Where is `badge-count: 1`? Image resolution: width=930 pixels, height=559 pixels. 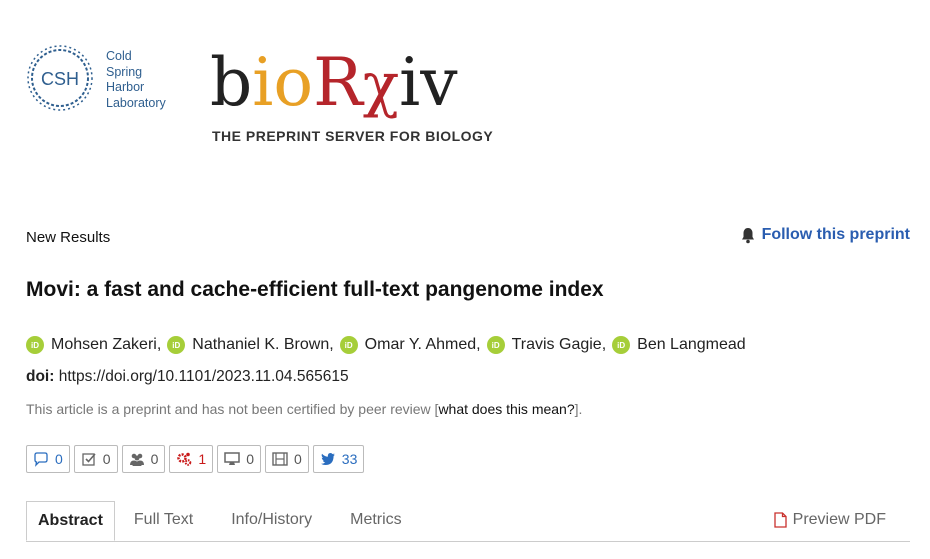 badge-count: 1 is located at coordinates (202, 459).